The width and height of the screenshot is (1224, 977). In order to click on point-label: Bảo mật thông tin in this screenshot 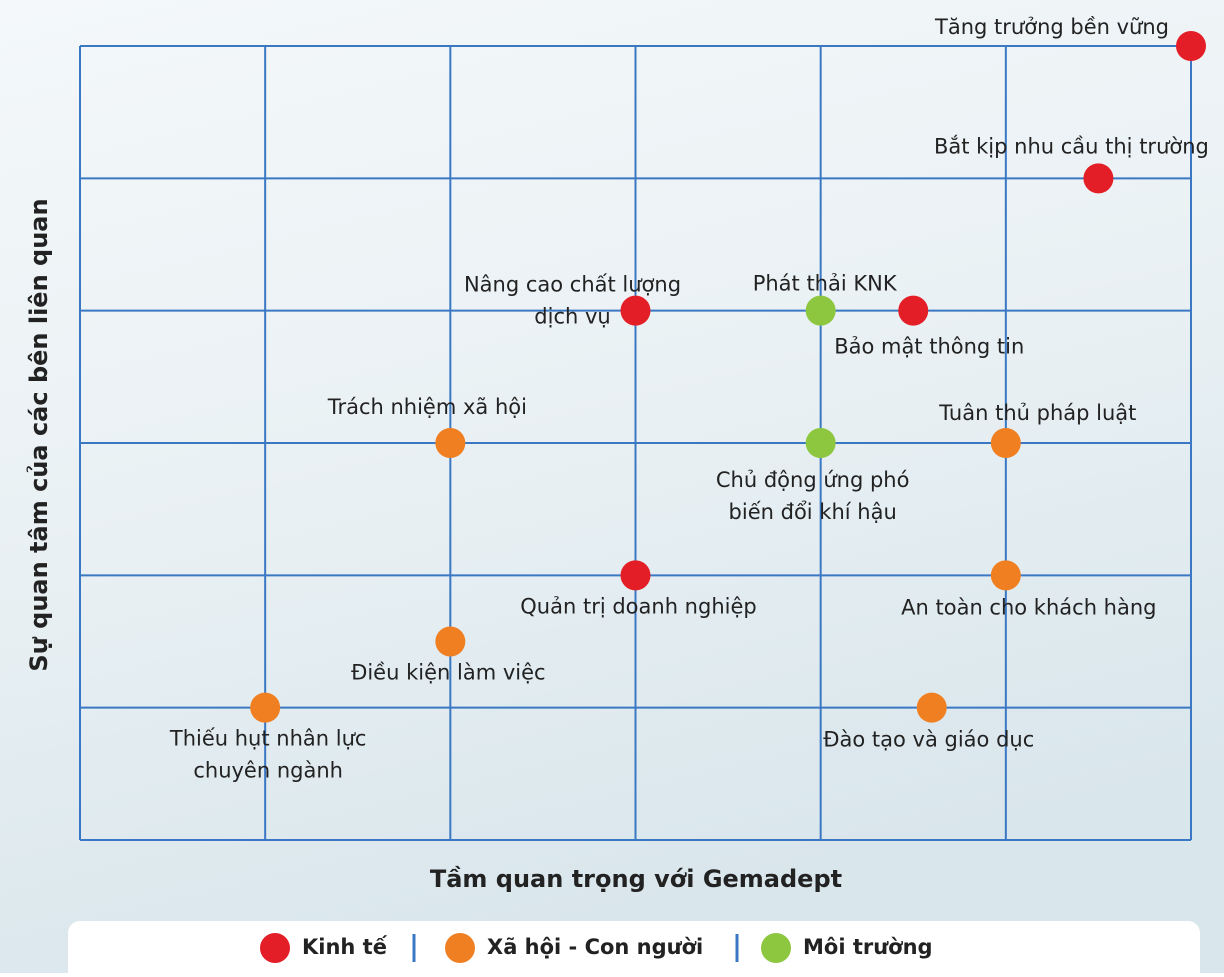, I will do `click(929, 347)`.